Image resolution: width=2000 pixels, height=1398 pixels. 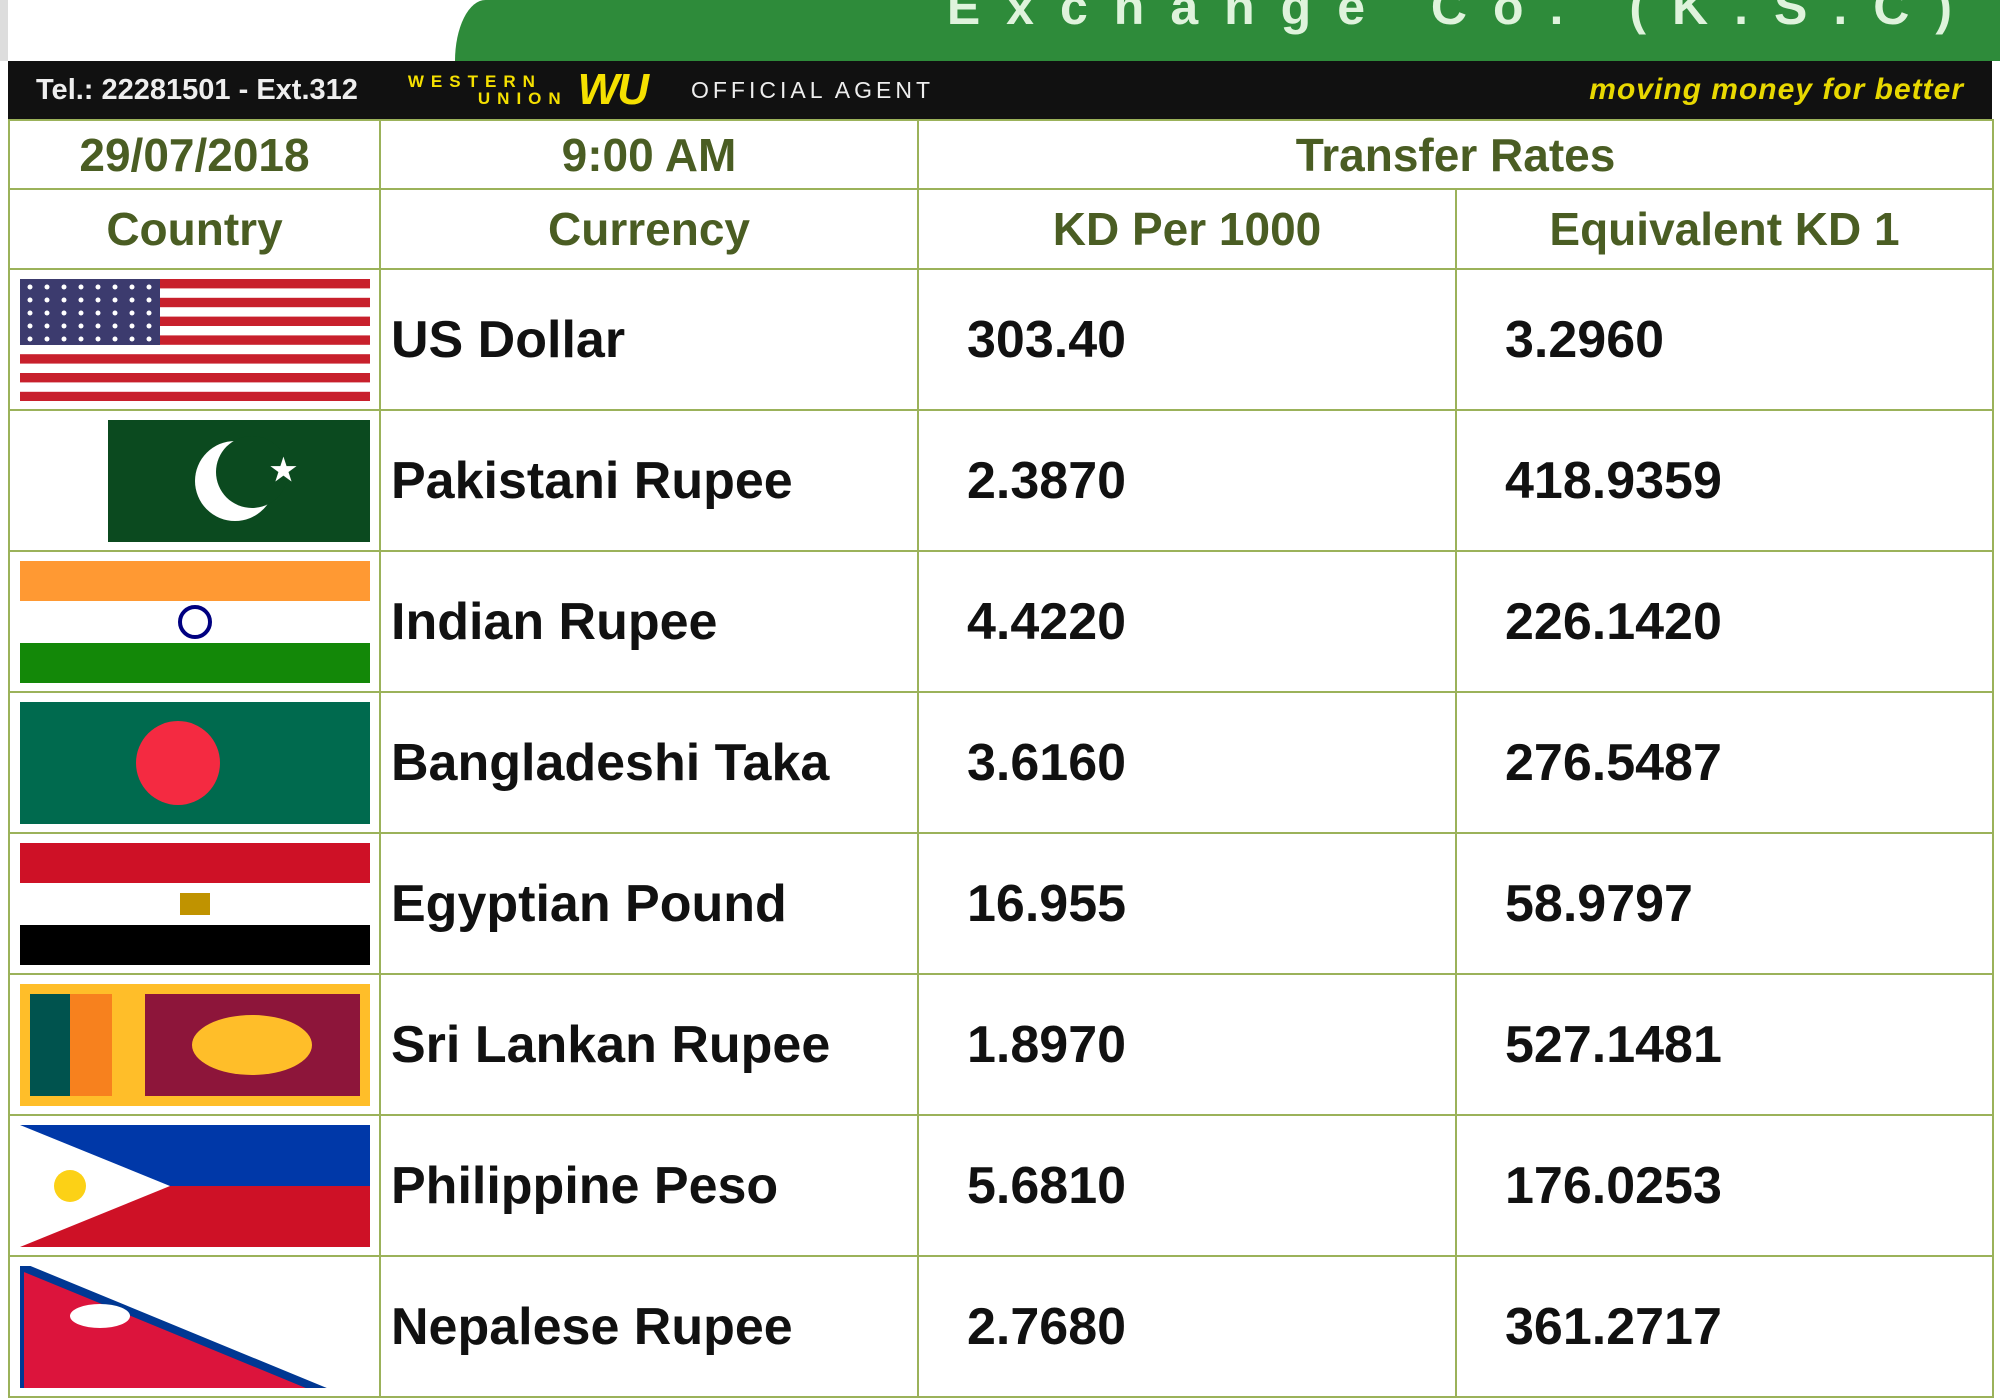 I want to click on wu-mark: WU, so click(x=613, y=89).